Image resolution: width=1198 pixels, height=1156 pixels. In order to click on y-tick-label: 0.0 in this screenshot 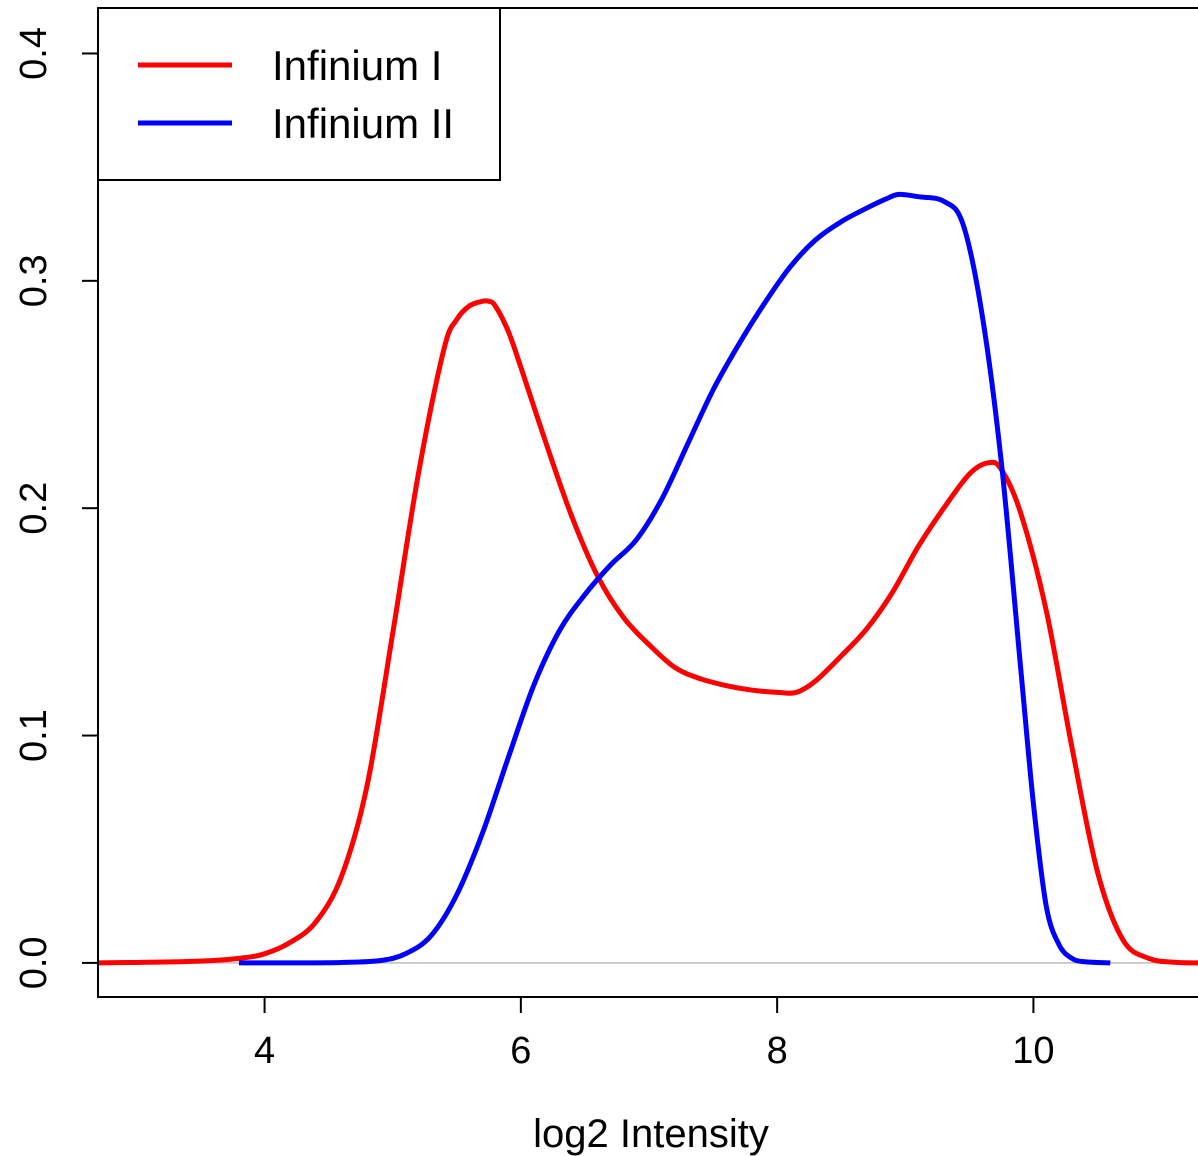, I will do `click(34, 962)`.